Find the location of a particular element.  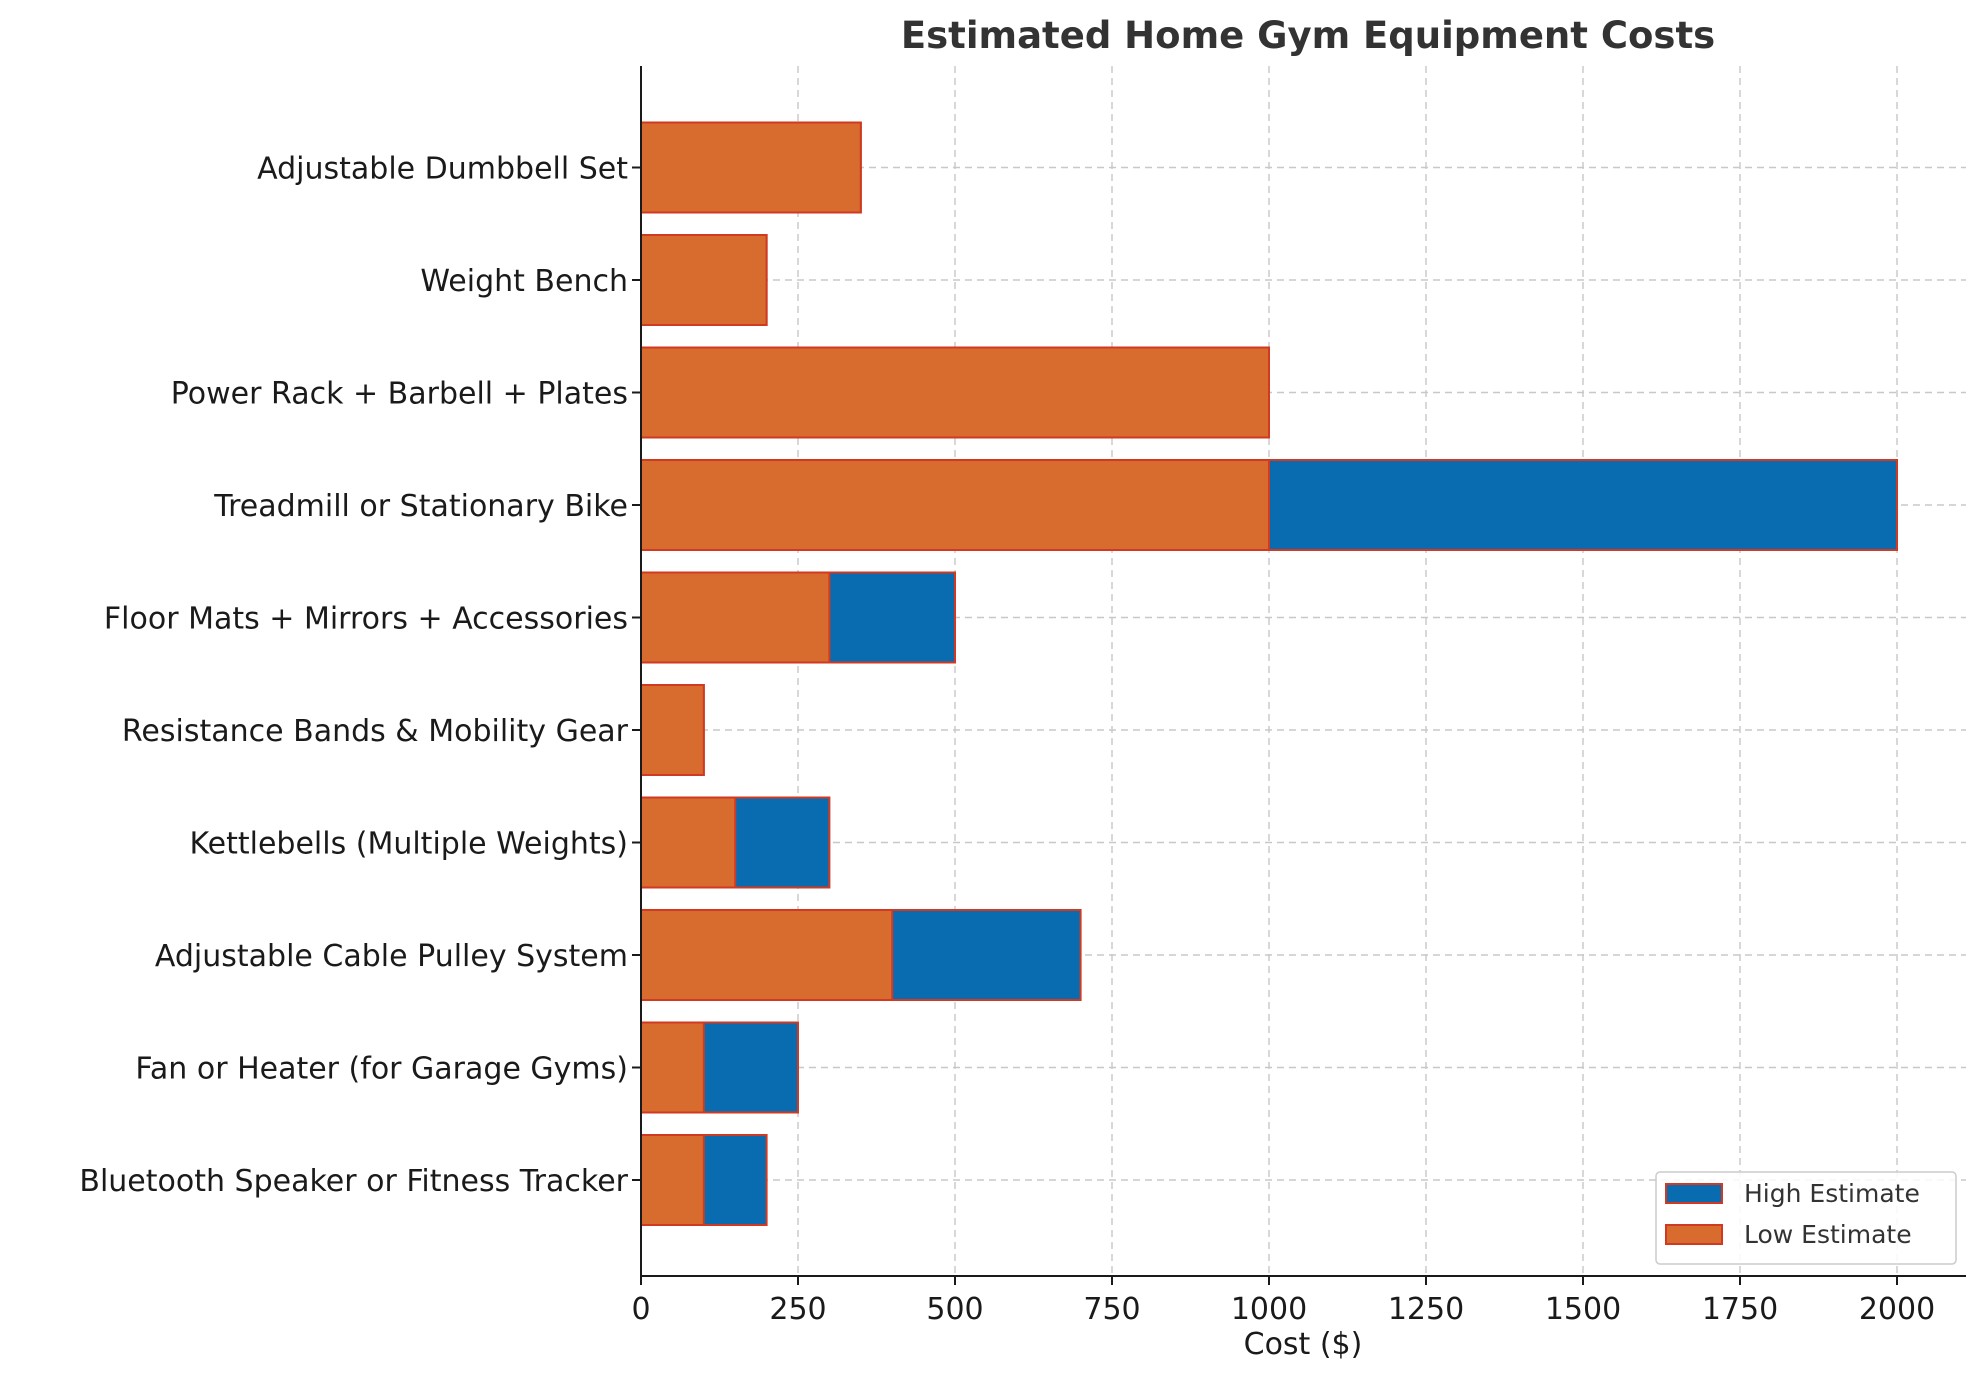

x-tick-label: 1000 is located at coordinates (1269, 1309).